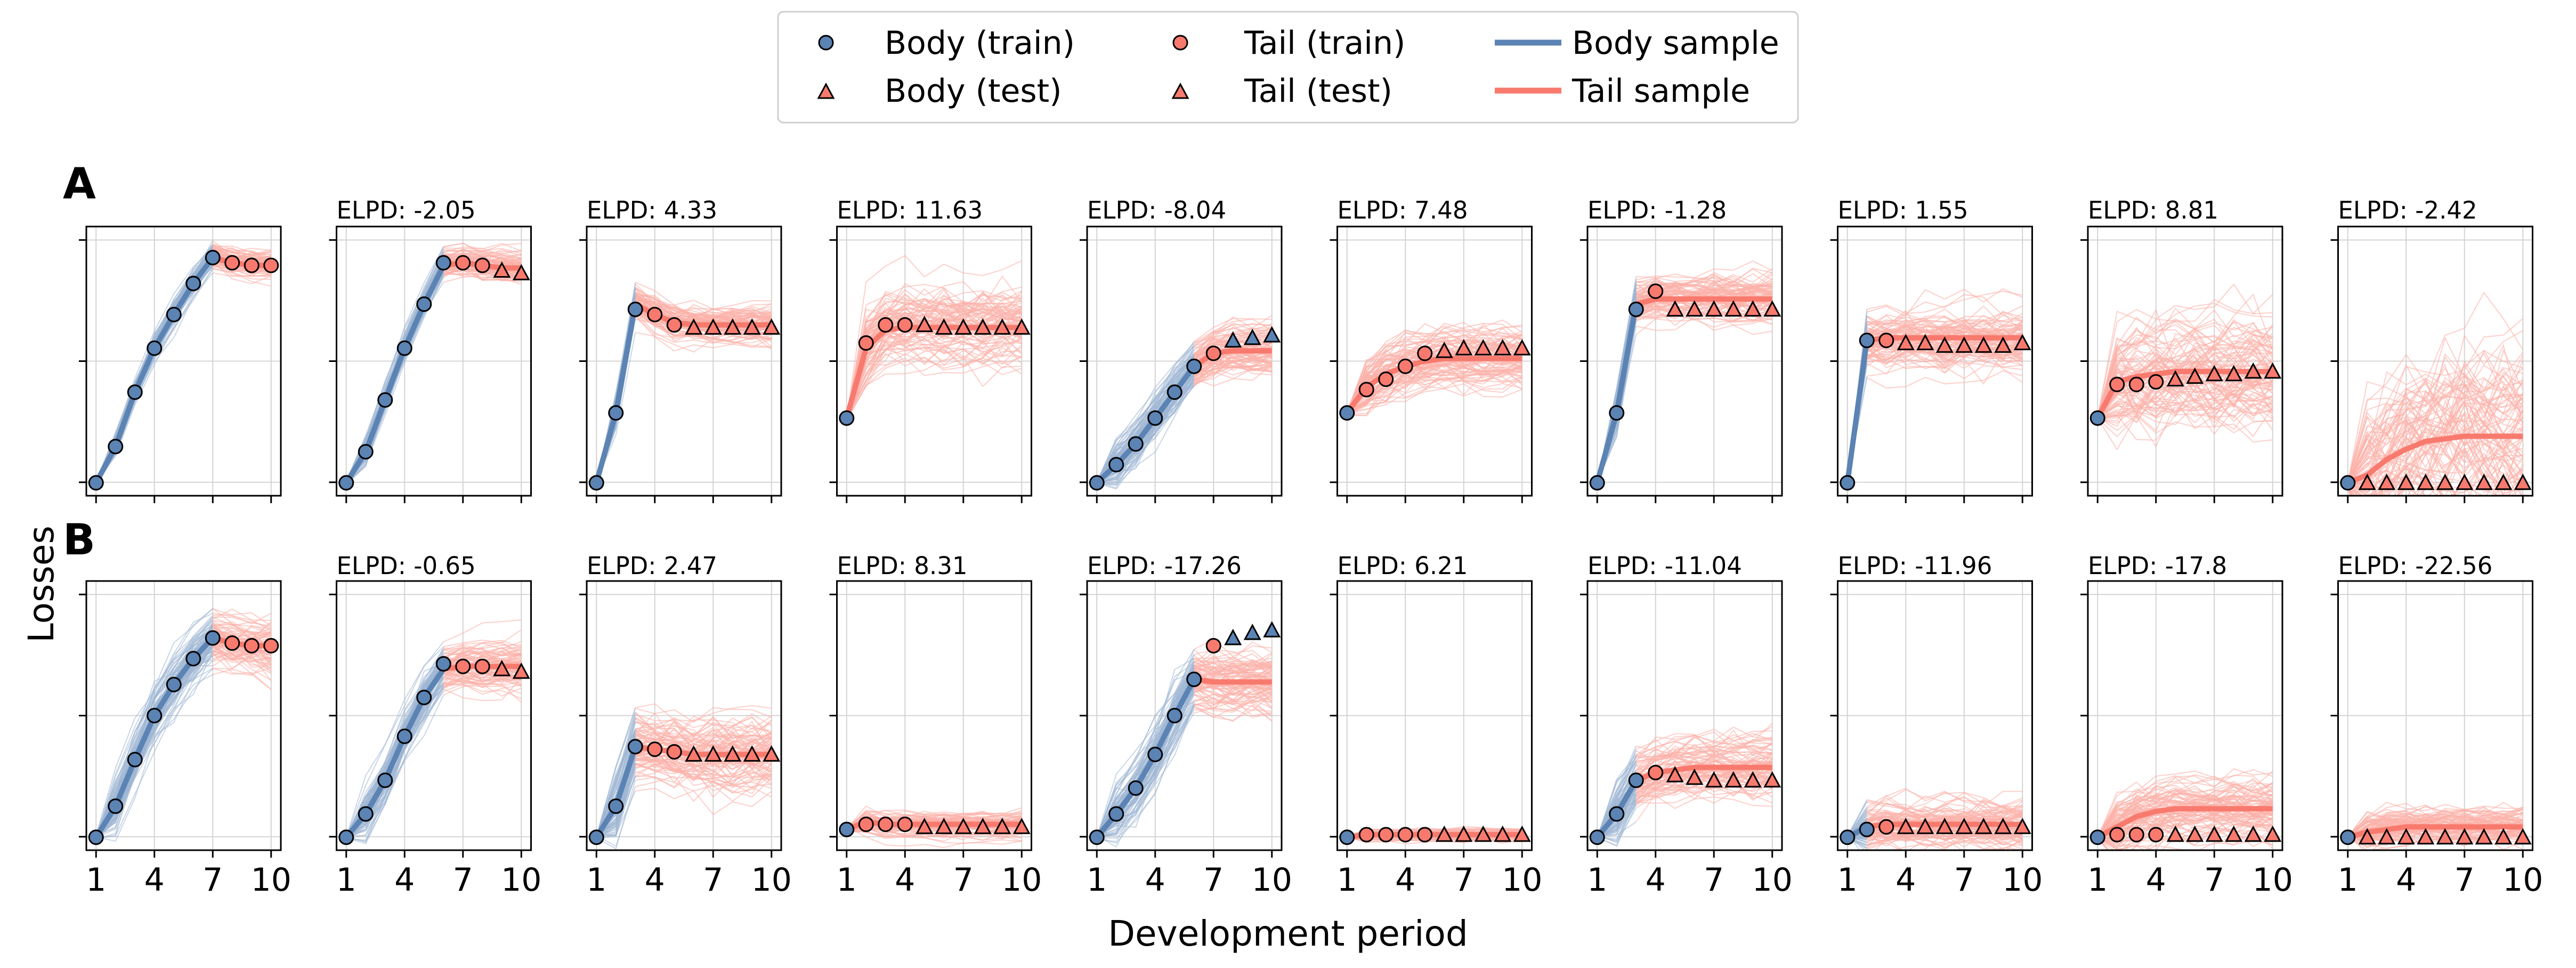 The height and width of the screenshot is (968, 2576). Describe the element at coordinates (680, 350) in the screenshot. I see `panel-A-3: ELPD: 4.33` at that location.